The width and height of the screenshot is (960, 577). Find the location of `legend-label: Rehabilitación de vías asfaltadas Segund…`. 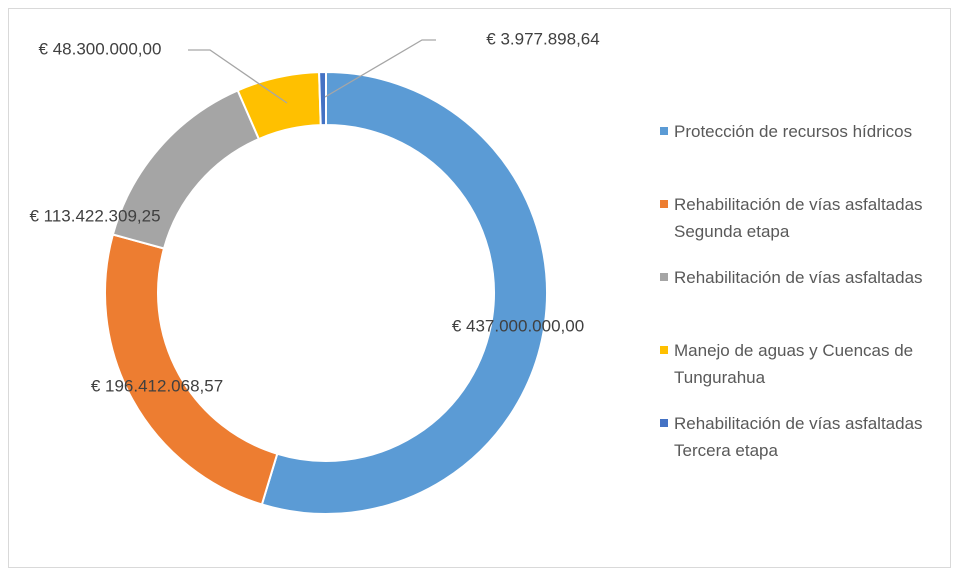

legend-label: Rehabilitación de vías asfaltadas Segund… is located at coordinates (798, 218).